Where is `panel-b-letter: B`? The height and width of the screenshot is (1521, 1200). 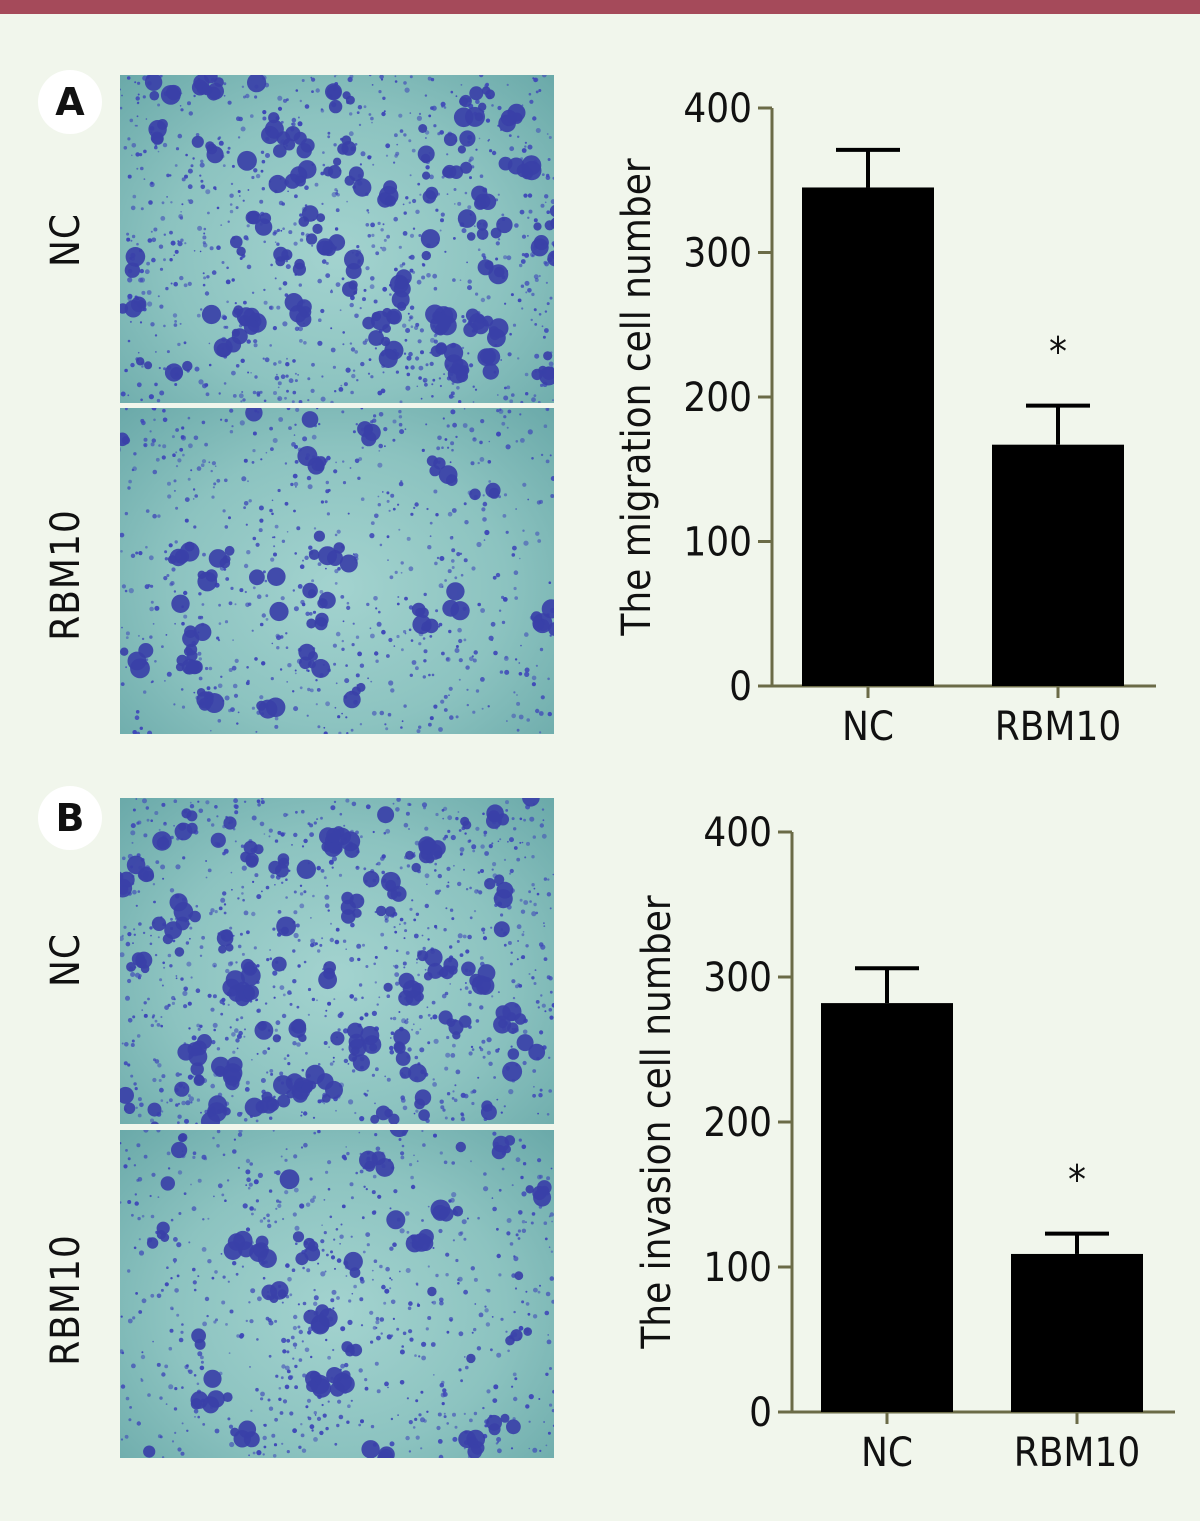
panel-b-letter: B is located at coordinates (70, 818).